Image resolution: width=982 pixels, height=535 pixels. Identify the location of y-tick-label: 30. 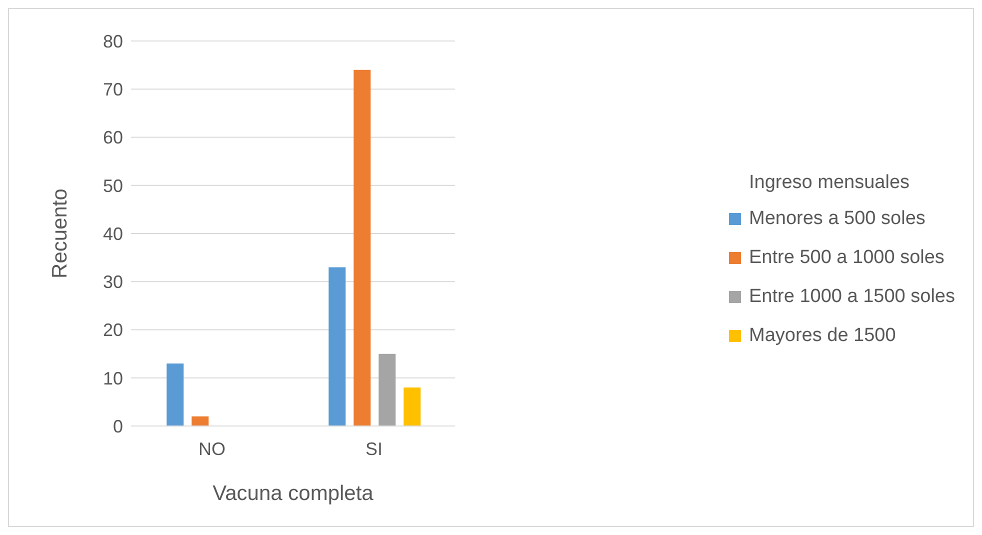
(112, 282).